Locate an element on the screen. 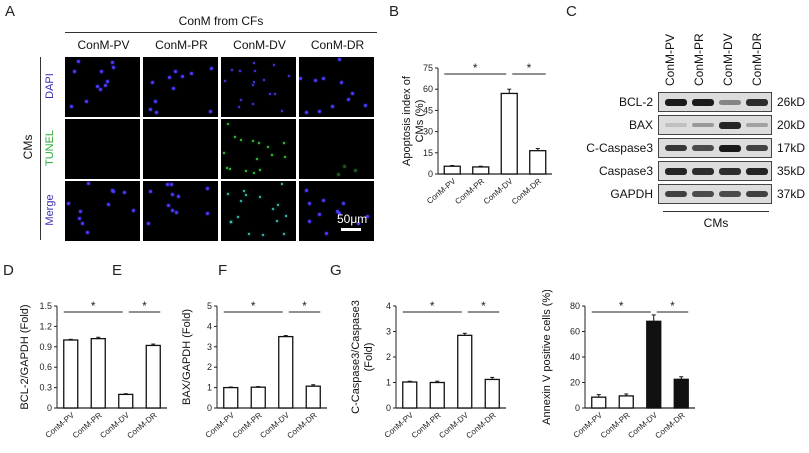 This screenshot has width=809, height=453. svg-text: Annexin V positive cells (%) is located at coordinates (547, 357).